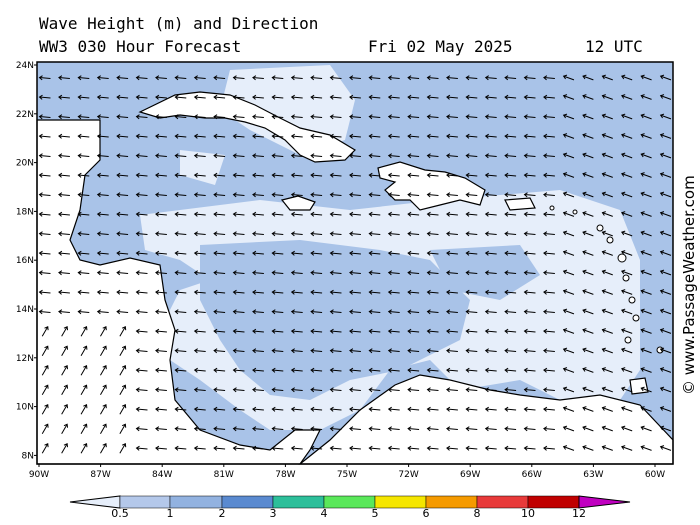 This screenshot has width=700, height=525. What do you see at coordinates (222, 513) in the screenshot?
I see `colorbar-label: 2` at bounding box center [222, 513].